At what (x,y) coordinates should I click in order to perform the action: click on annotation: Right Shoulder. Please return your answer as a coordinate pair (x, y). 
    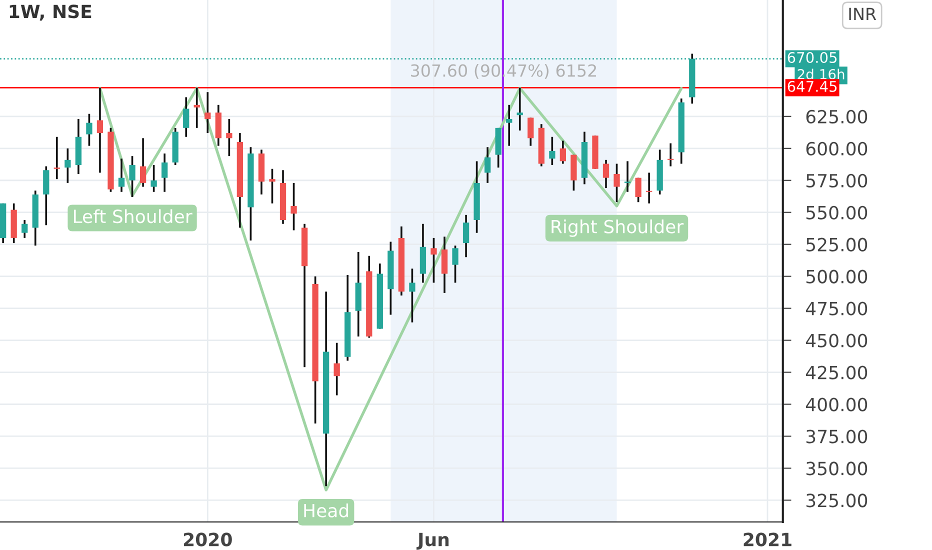
    Looking at the image, I should click on (618, 228).